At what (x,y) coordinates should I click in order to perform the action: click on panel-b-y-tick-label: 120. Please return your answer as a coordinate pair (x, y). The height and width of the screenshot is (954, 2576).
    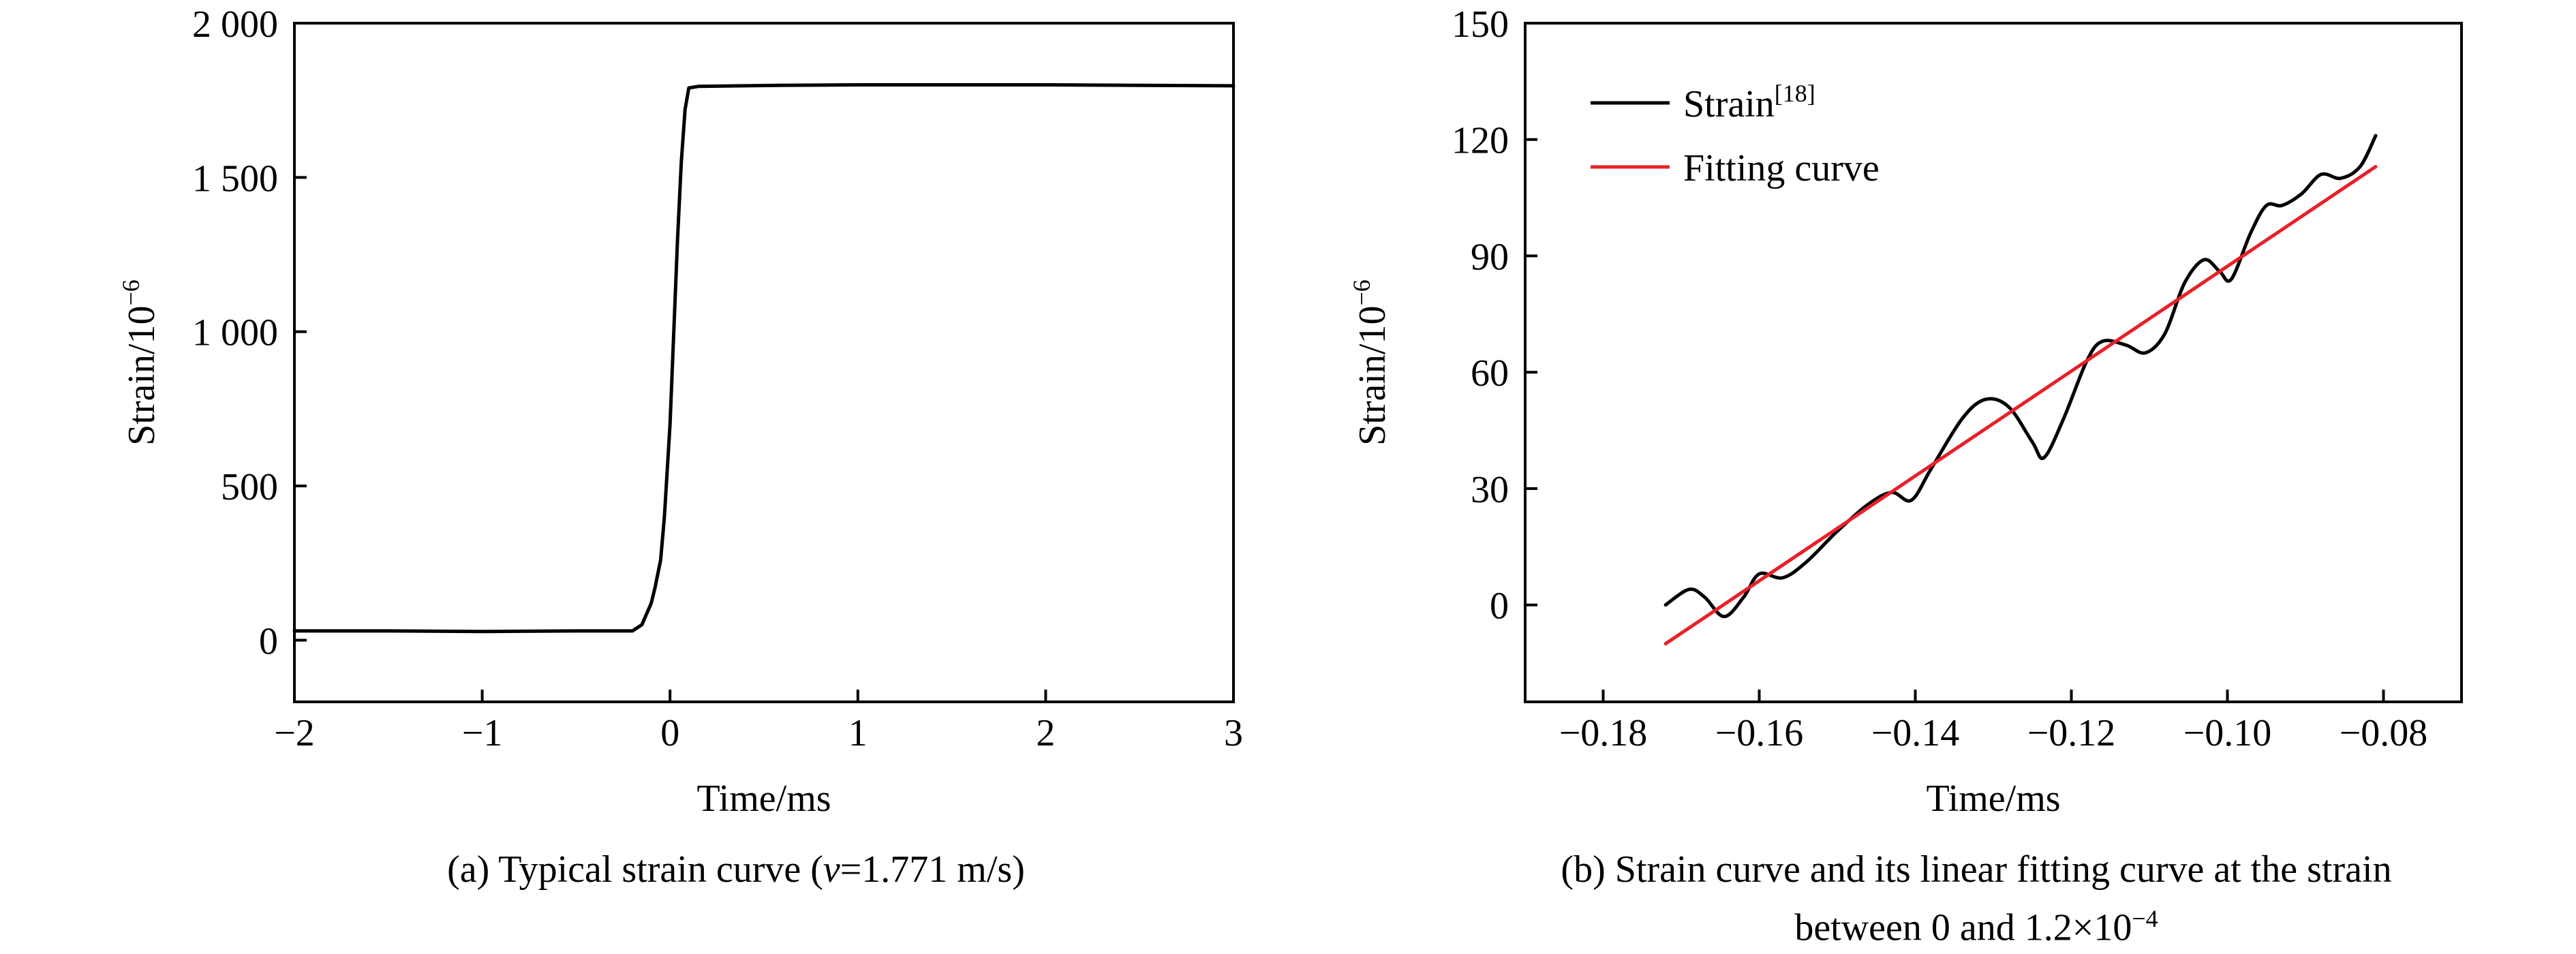
    Looking at the image, I should click on (1480, 141).